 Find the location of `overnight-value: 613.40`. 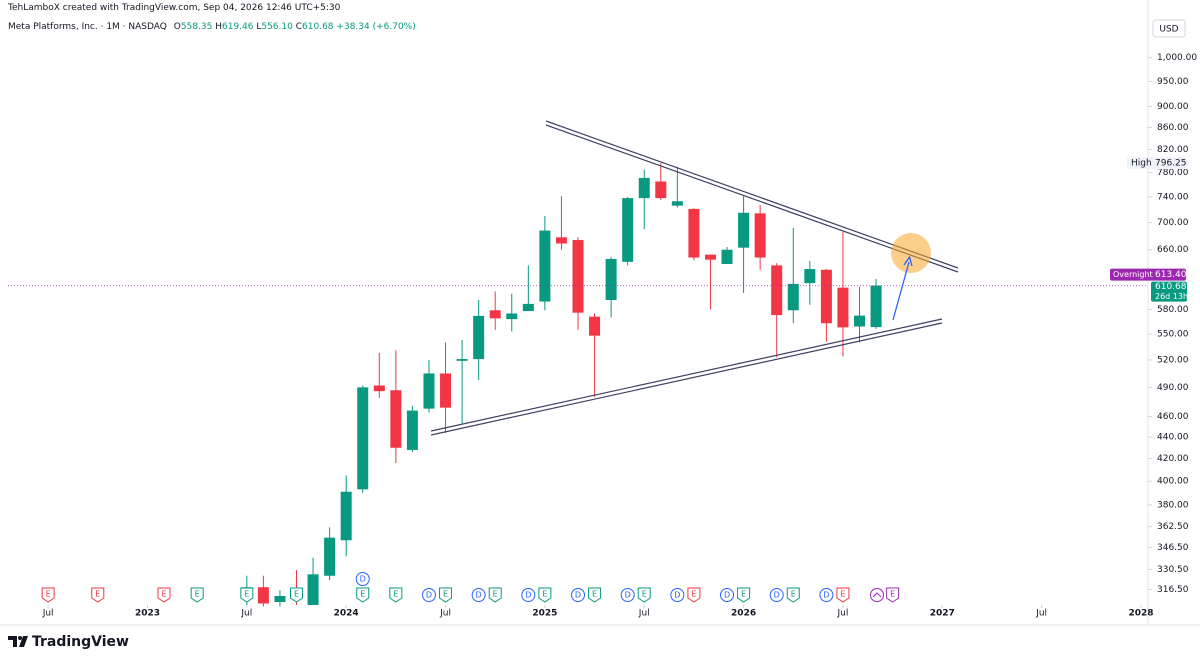

overnight-value: 613.40 is located at coordinates (1171, 275).